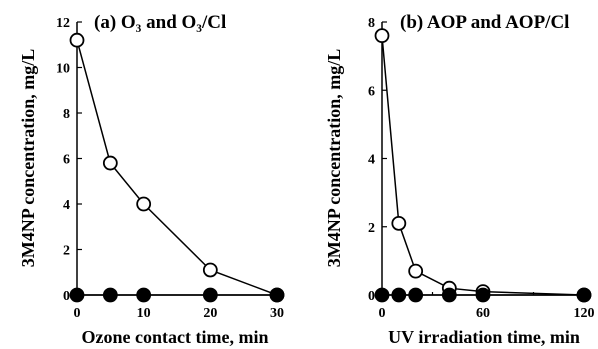 The image size is (598, 349). What do you see at coordinates (484, 22) in the screenshot?
I see `chart-title: (b) AOP and AOP/Cl` at bounding box center [484, 22].